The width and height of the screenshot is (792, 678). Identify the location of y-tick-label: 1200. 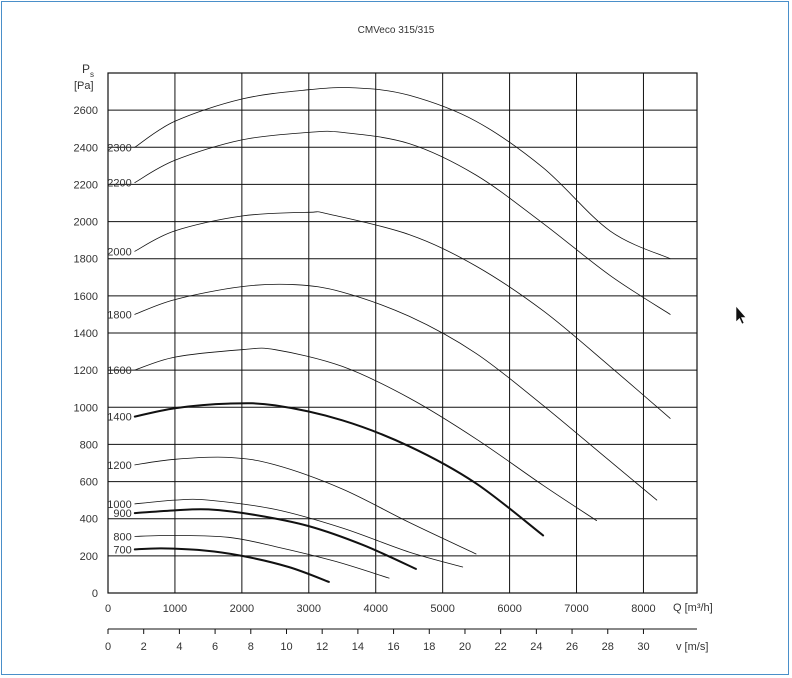
(86, 371).